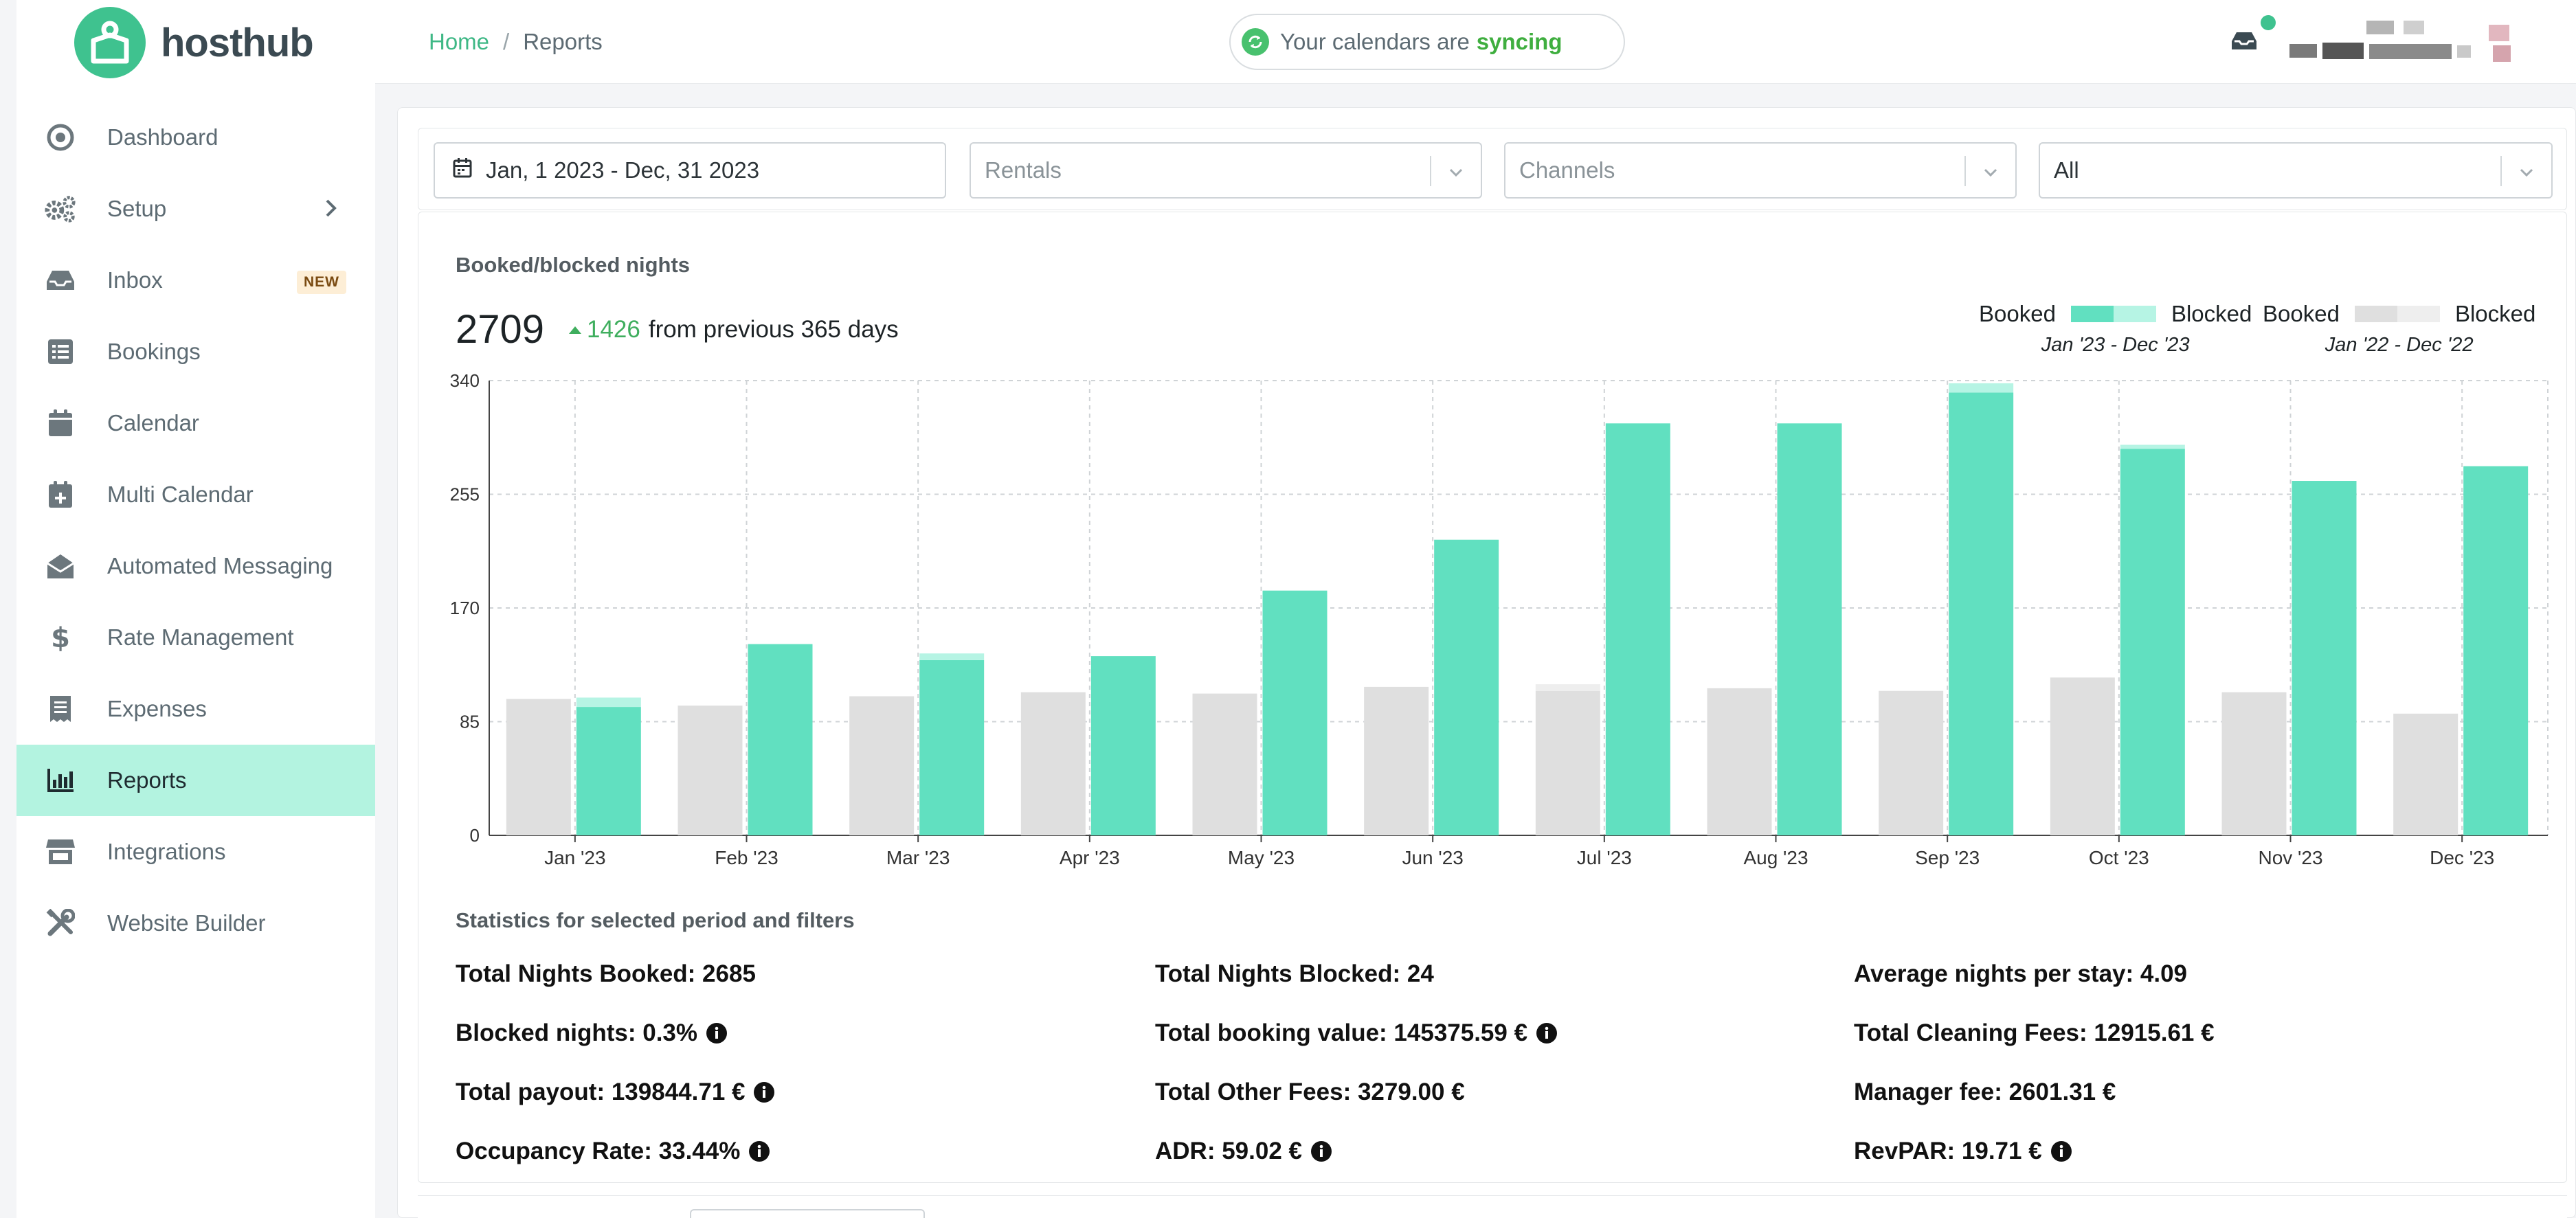 The image size is (2576, 1218). I want to click on arrow-up-icon, so click(575, 330).